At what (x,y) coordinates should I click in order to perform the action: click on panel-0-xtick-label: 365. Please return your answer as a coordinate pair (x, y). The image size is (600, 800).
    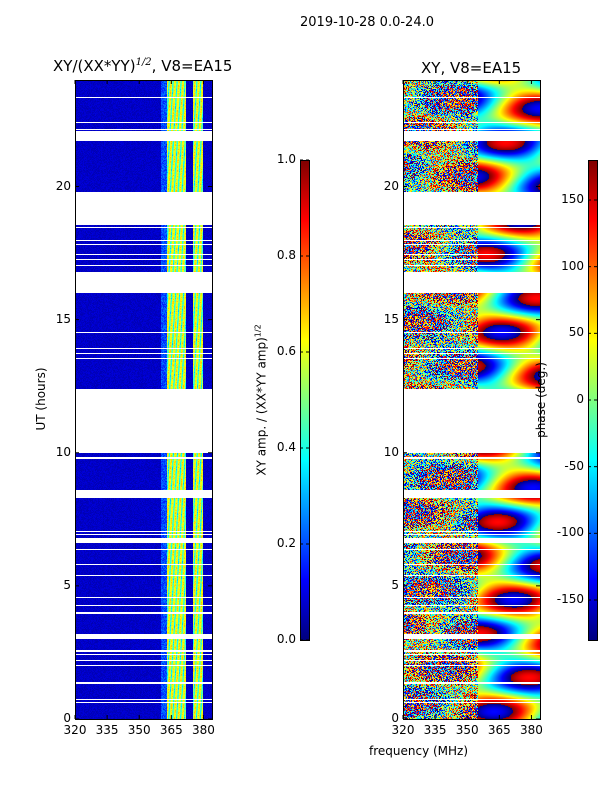
    Looking at the image, I should click on (171, 730).